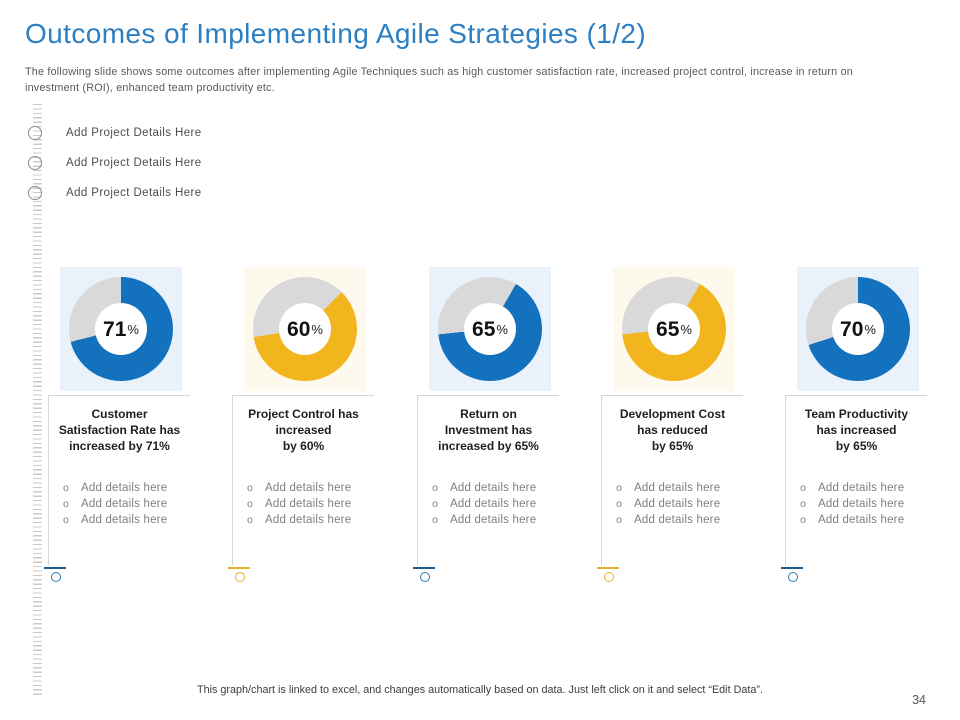 The height and width of the screenshot is (720, 960). Describe the element at coordinates (852, 329) in the screenshot. I see `donut-percent-value: 70` at that location.